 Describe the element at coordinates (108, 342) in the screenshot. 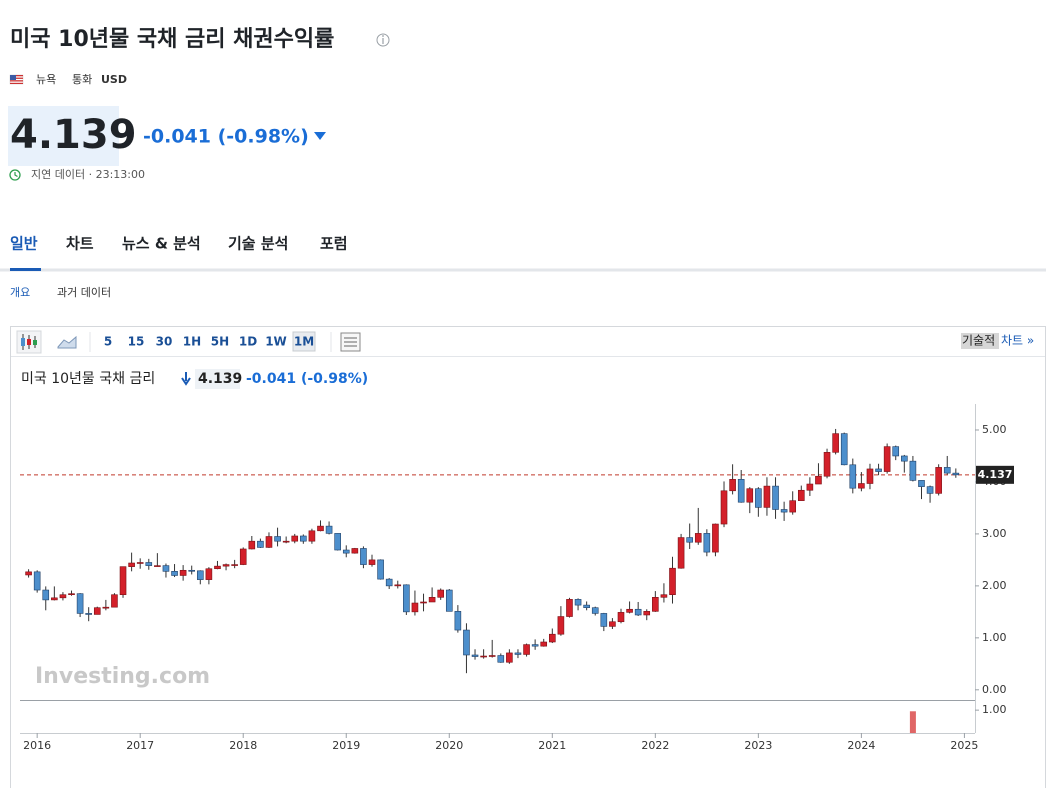

I see `interval: 5` at that location.